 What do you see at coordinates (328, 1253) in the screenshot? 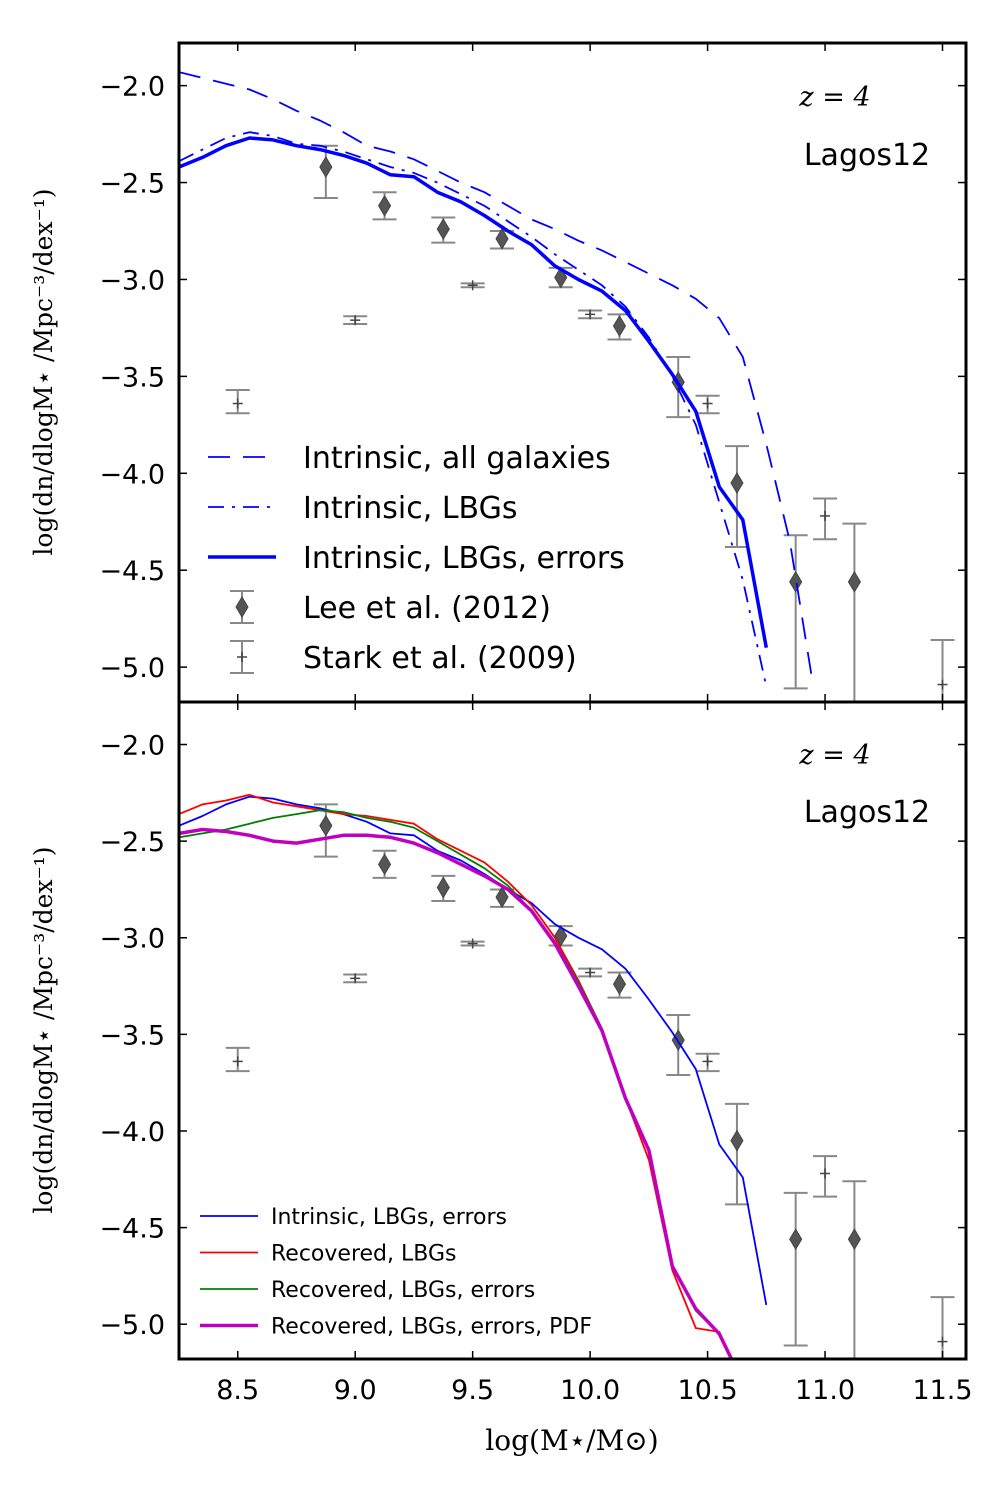
I see `legend-item: Recovered, LBGs` at bounding box center [328, 1253].